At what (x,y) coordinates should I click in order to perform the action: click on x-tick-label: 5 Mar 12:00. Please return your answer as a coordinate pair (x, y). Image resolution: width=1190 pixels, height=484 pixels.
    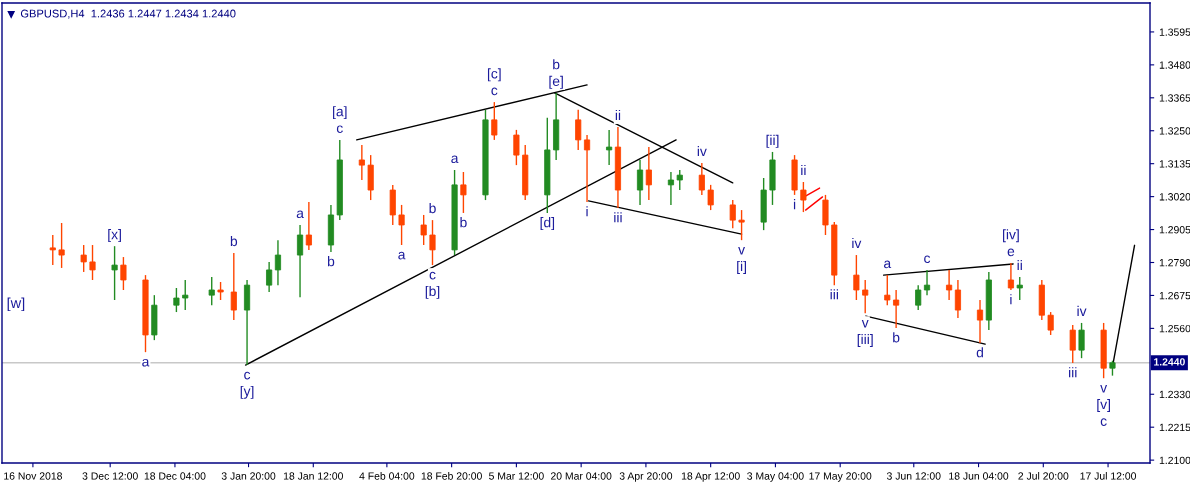
    Looking at the image, I should click on (516, 476).